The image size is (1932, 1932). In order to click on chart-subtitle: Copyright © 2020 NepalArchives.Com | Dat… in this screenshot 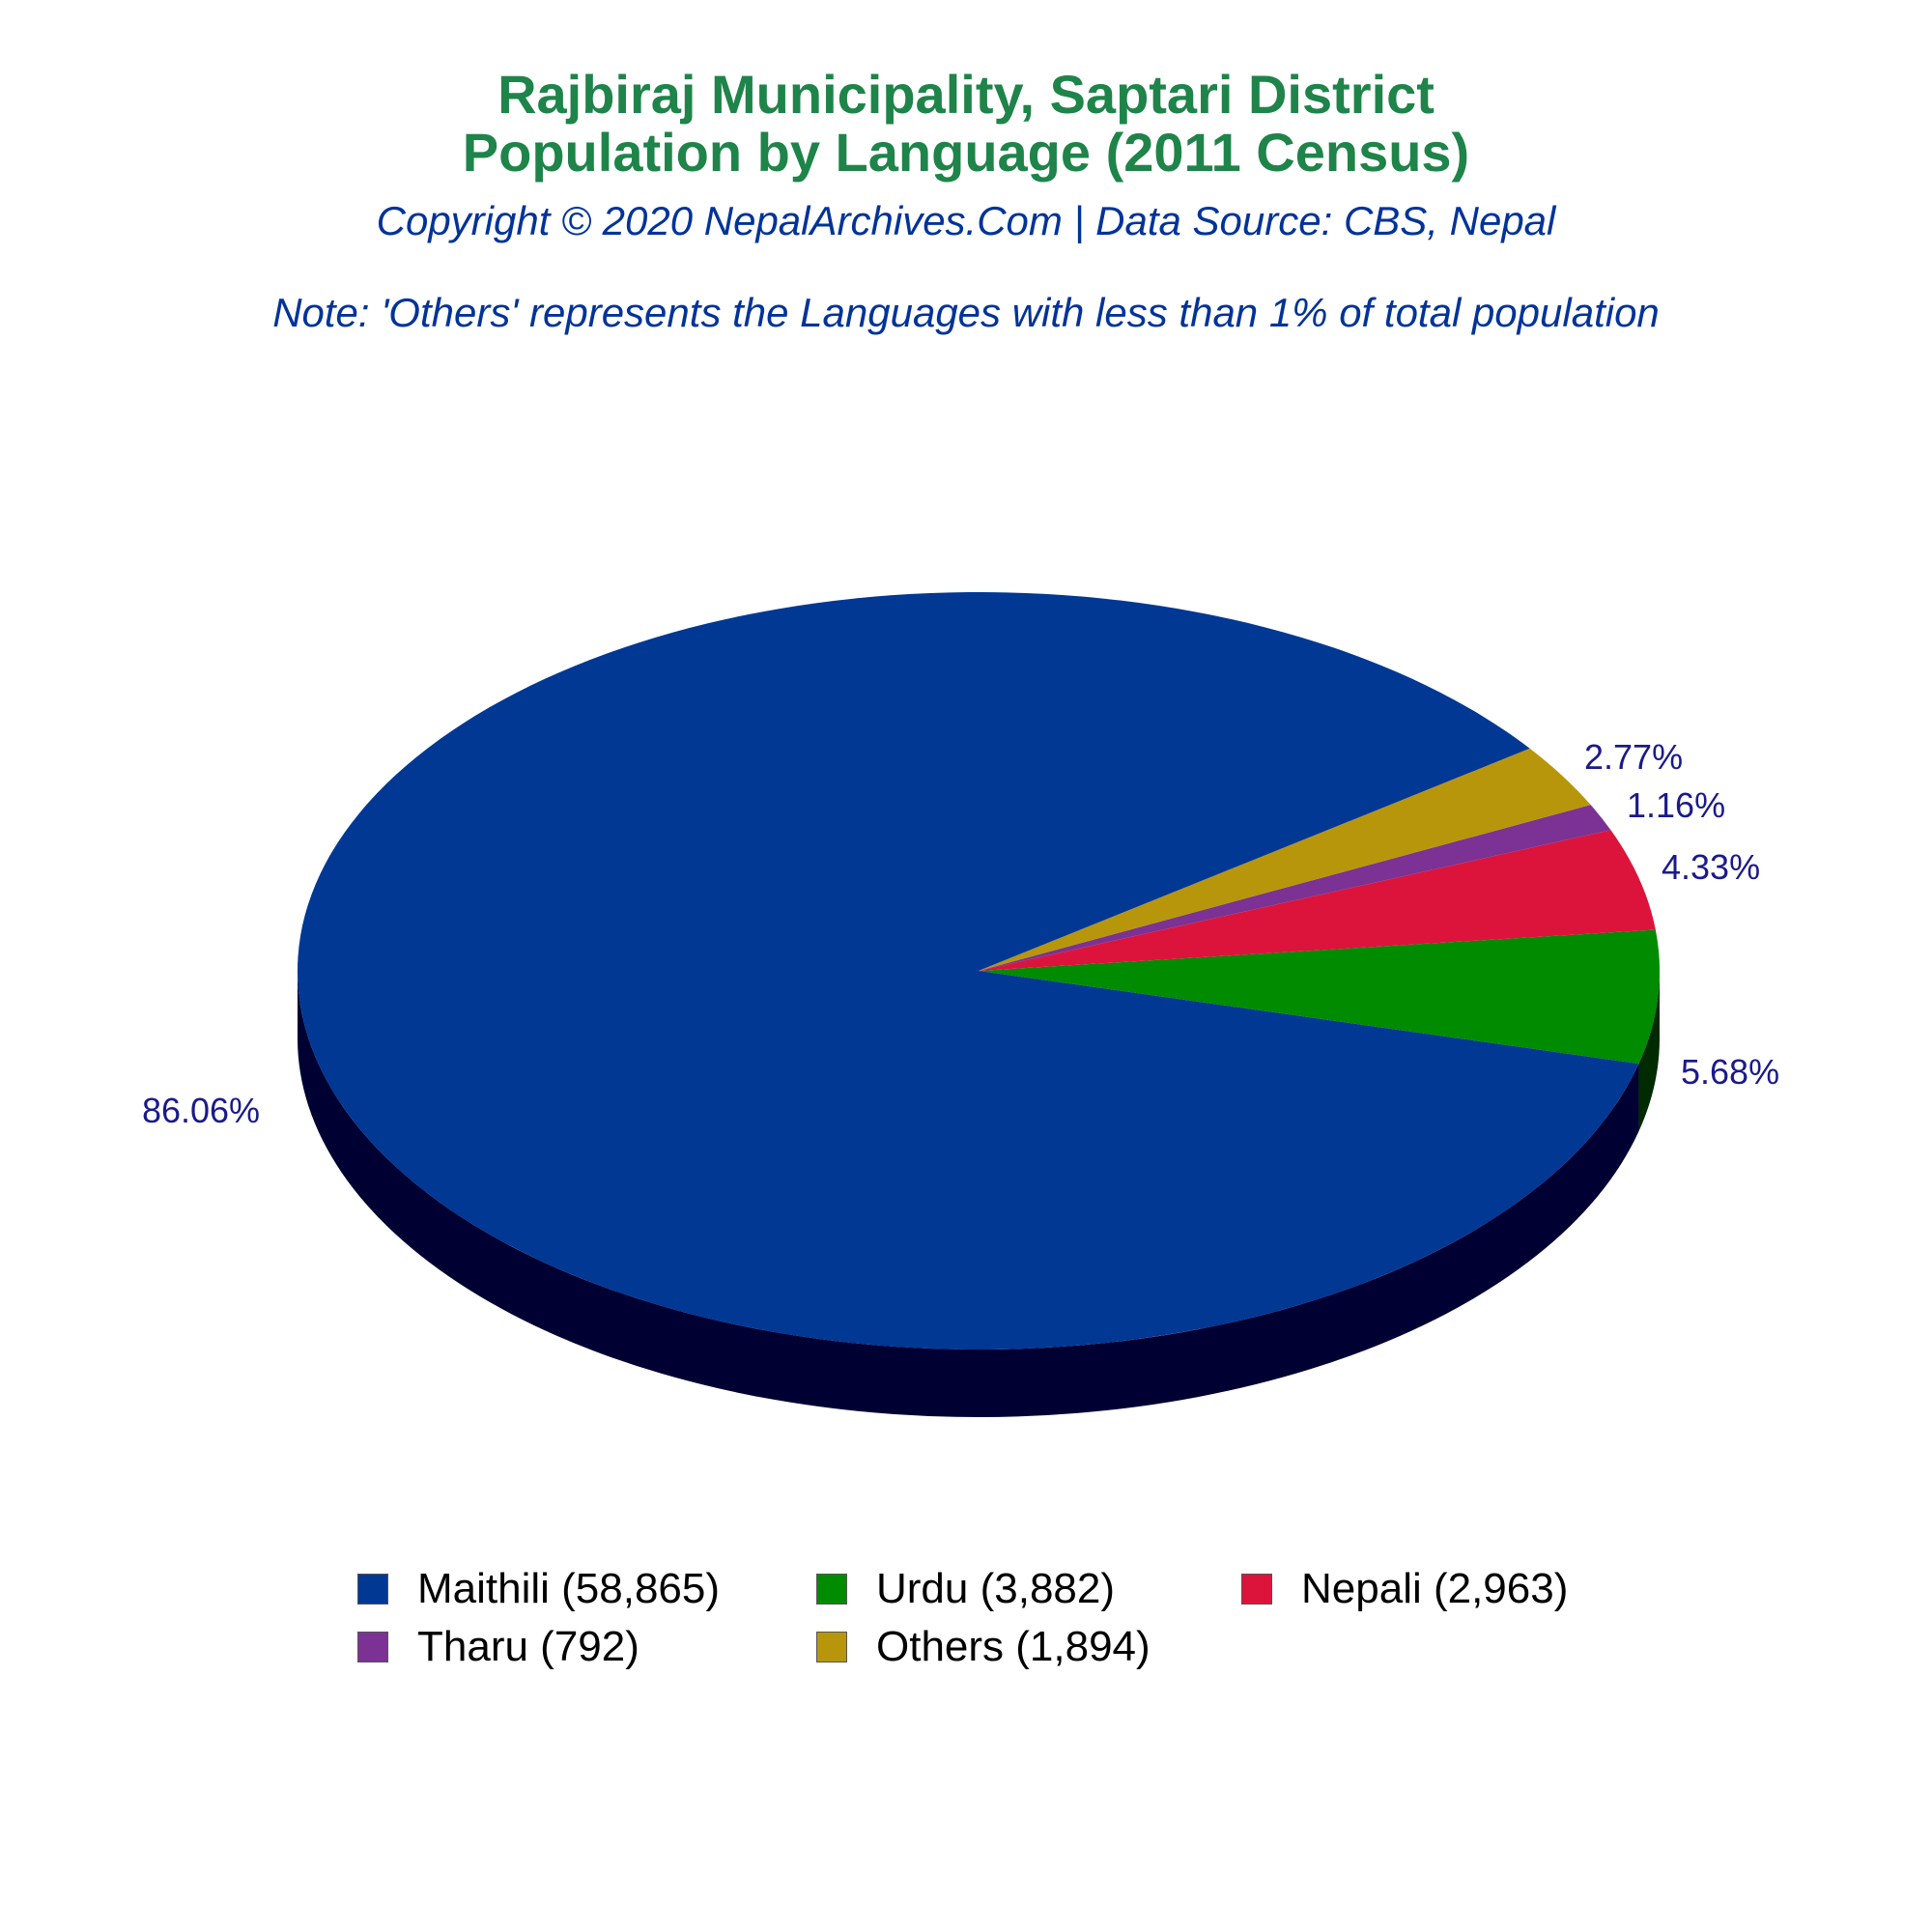, I will do `click(966, 220)`.